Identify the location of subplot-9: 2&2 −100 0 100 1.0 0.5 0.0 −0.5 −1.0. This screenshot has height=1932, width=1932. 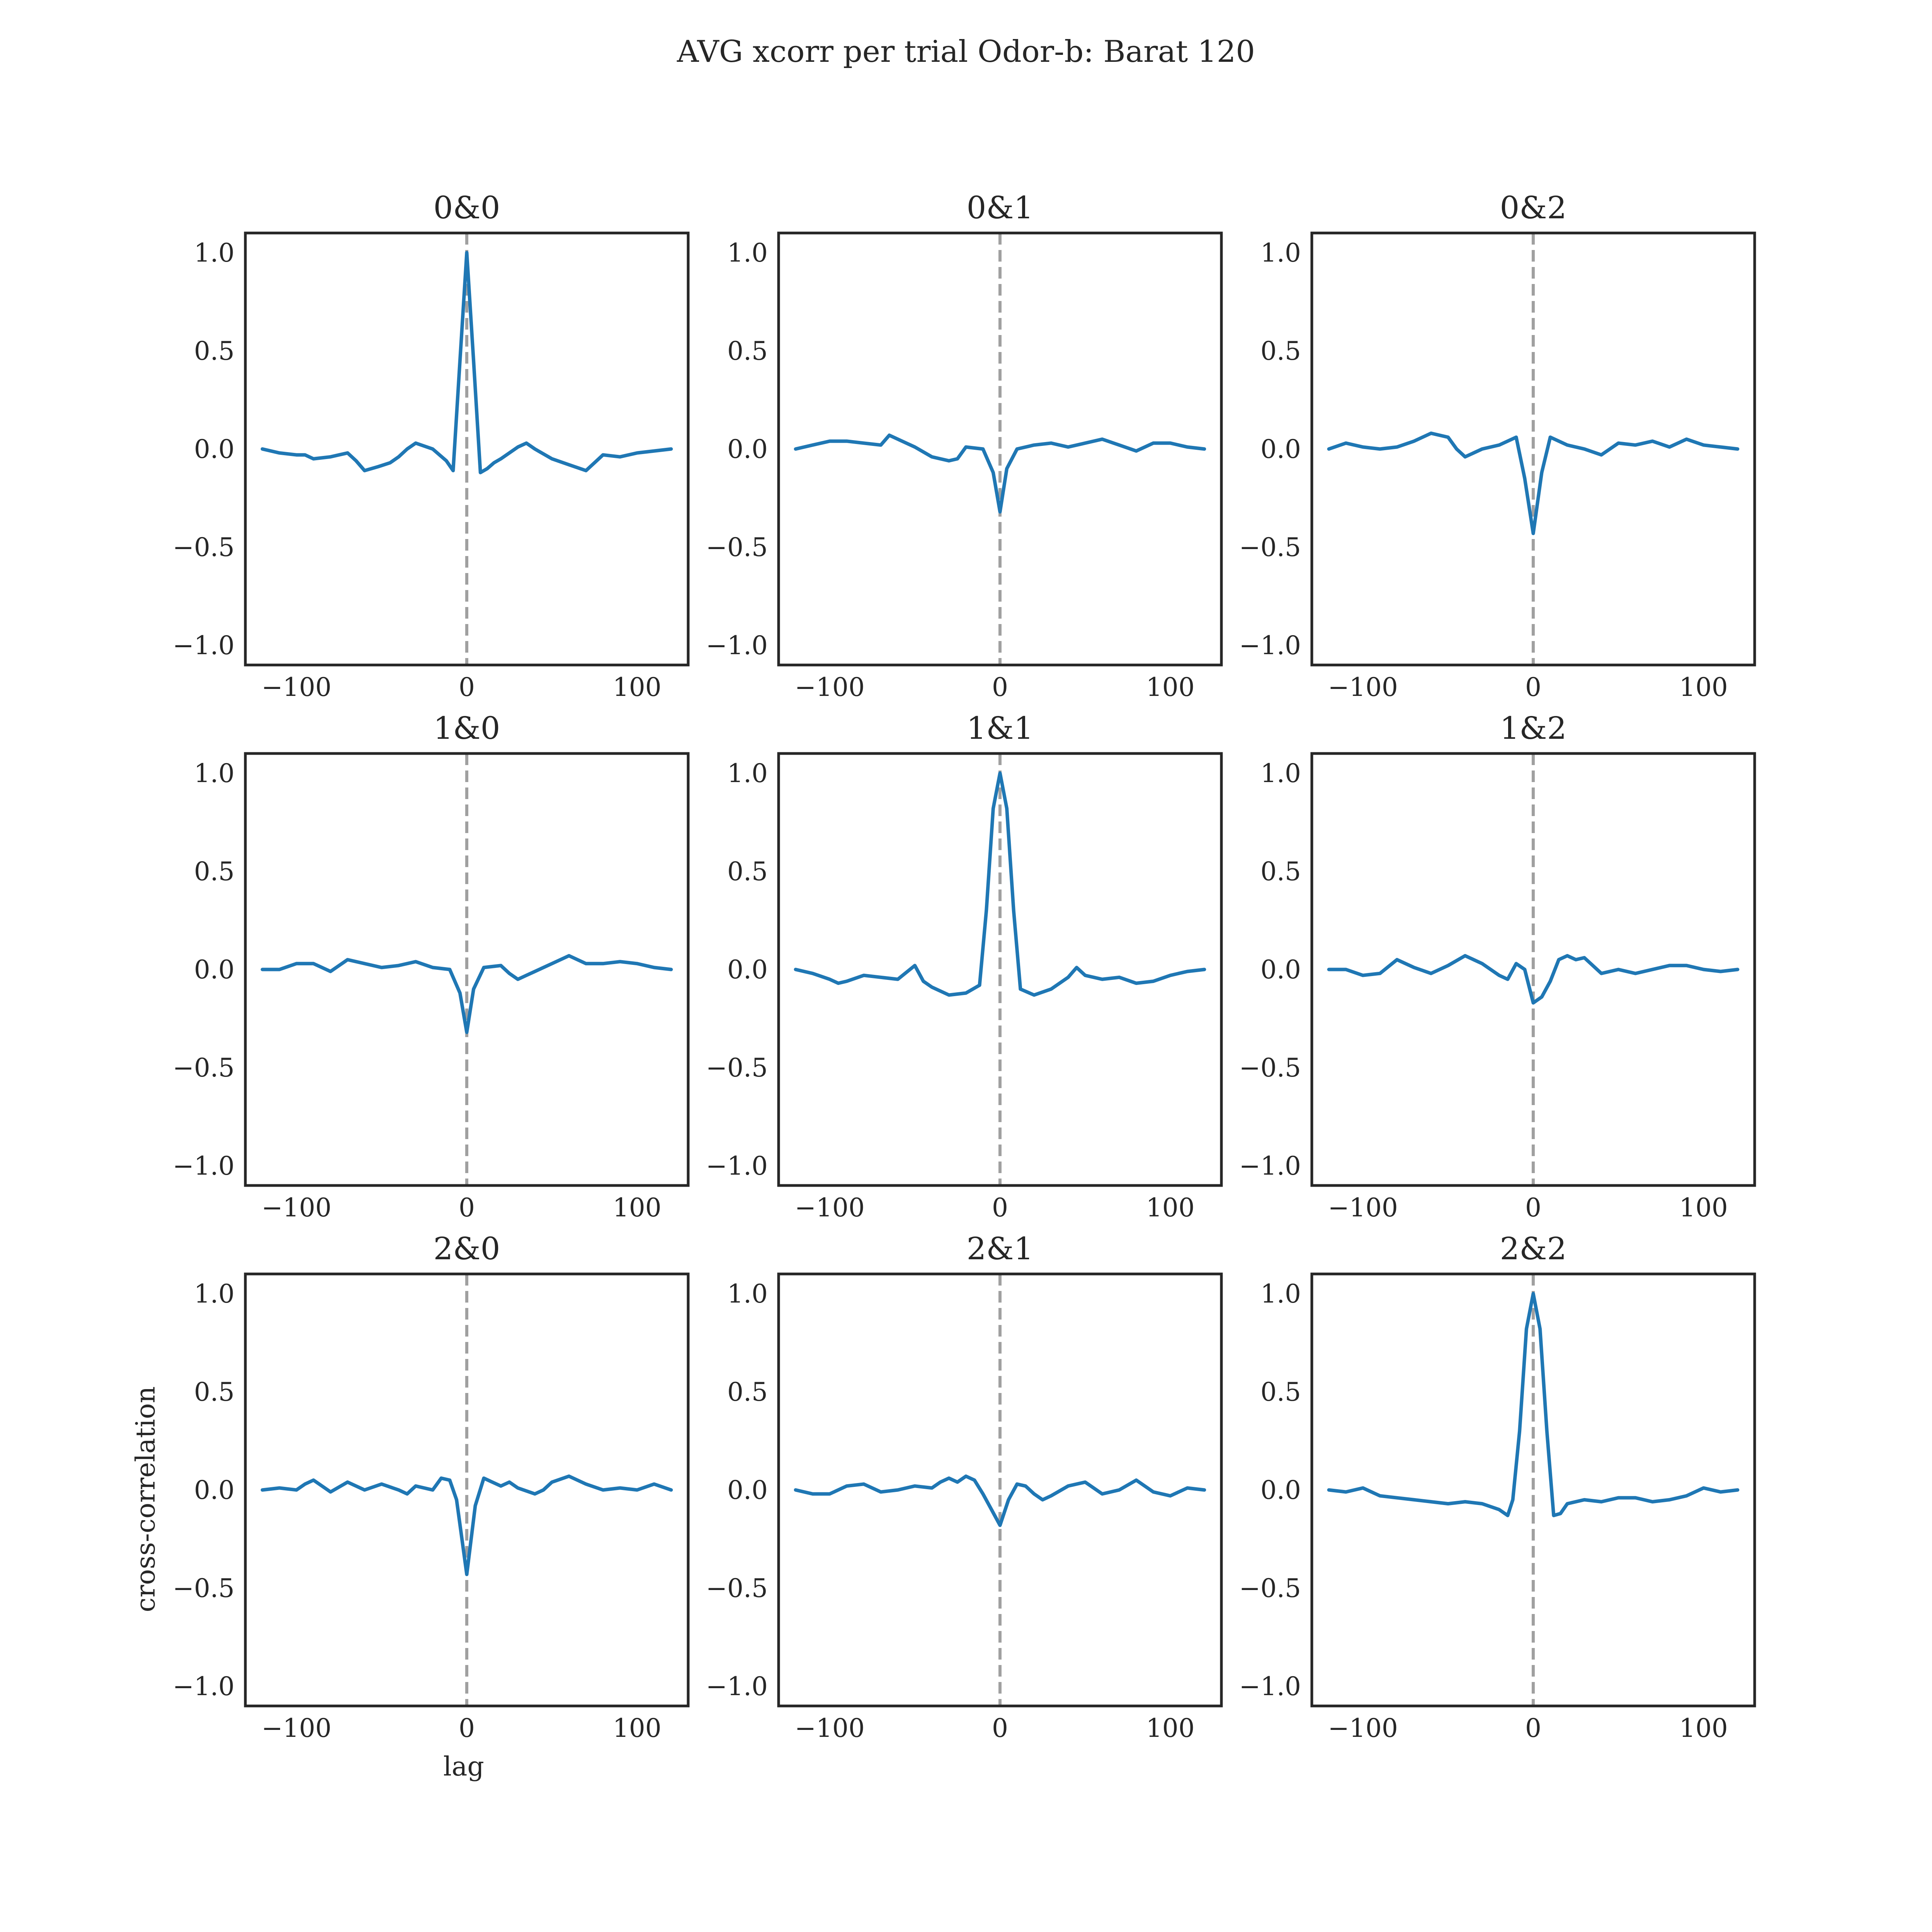
(1497, 1487).